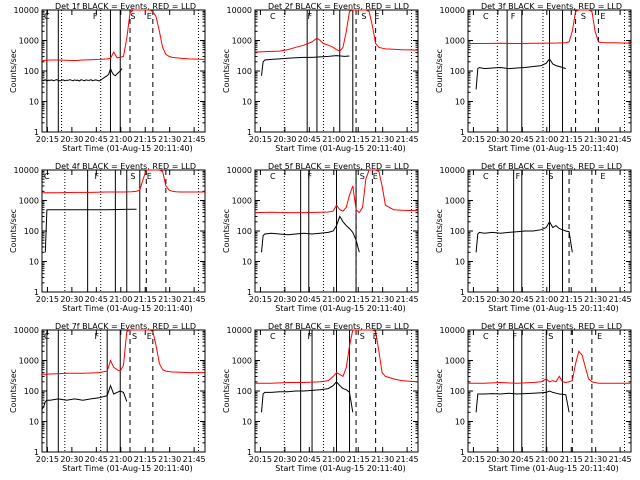 The height and width of the screenshot is (480, 640). I want to click on plot-frame, so click(336, 71).